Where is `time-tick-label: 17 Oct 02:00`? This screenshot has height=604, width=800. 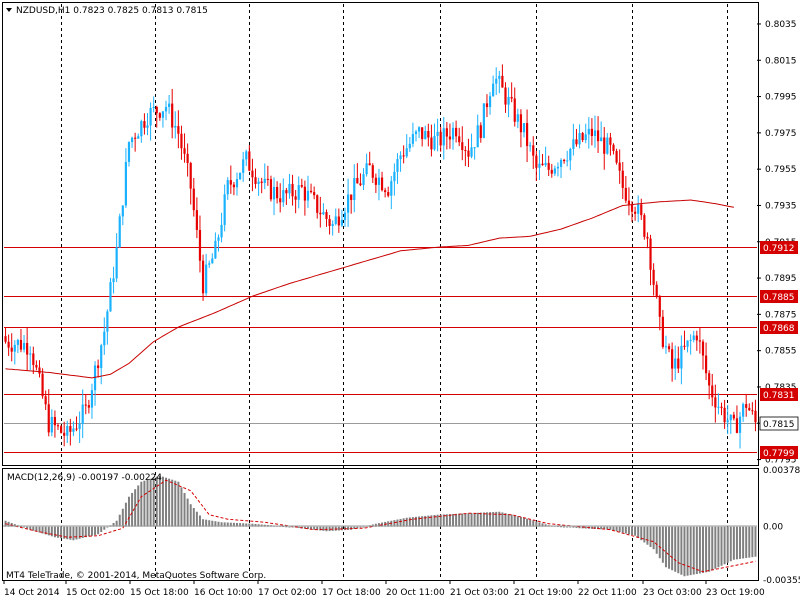 time-tick-label: 17 Oct 02:00 is located at coordinates (287, 593).